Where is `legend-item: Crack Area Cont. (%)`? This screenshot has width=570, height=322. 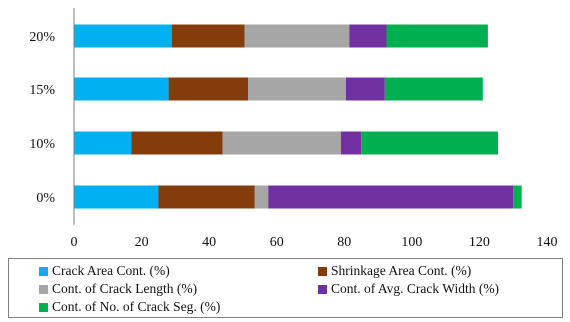 legend-item: Crack Area Cont. (%) is located at coordinates (104, 271).